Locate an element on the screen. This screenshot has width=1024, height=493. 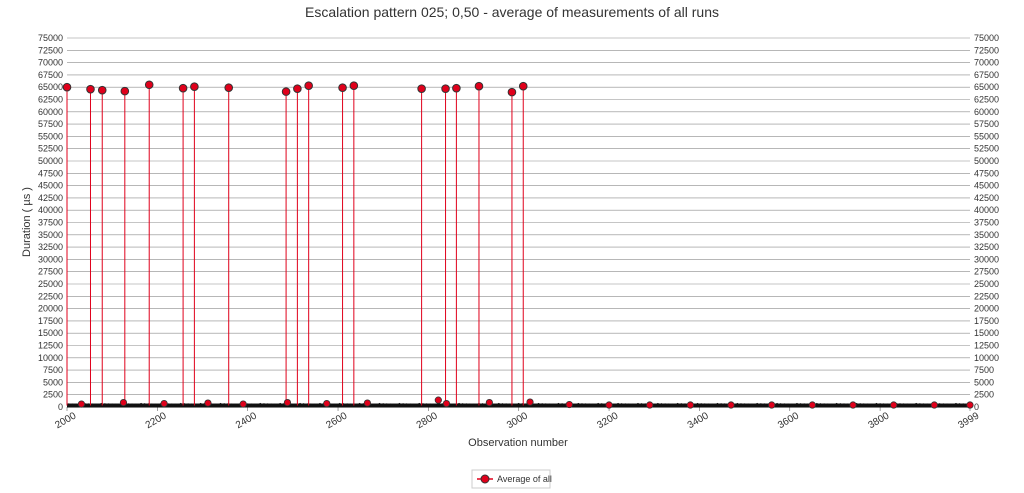
y-tick-label-right: 75000 is located at coordinates (986, 38).